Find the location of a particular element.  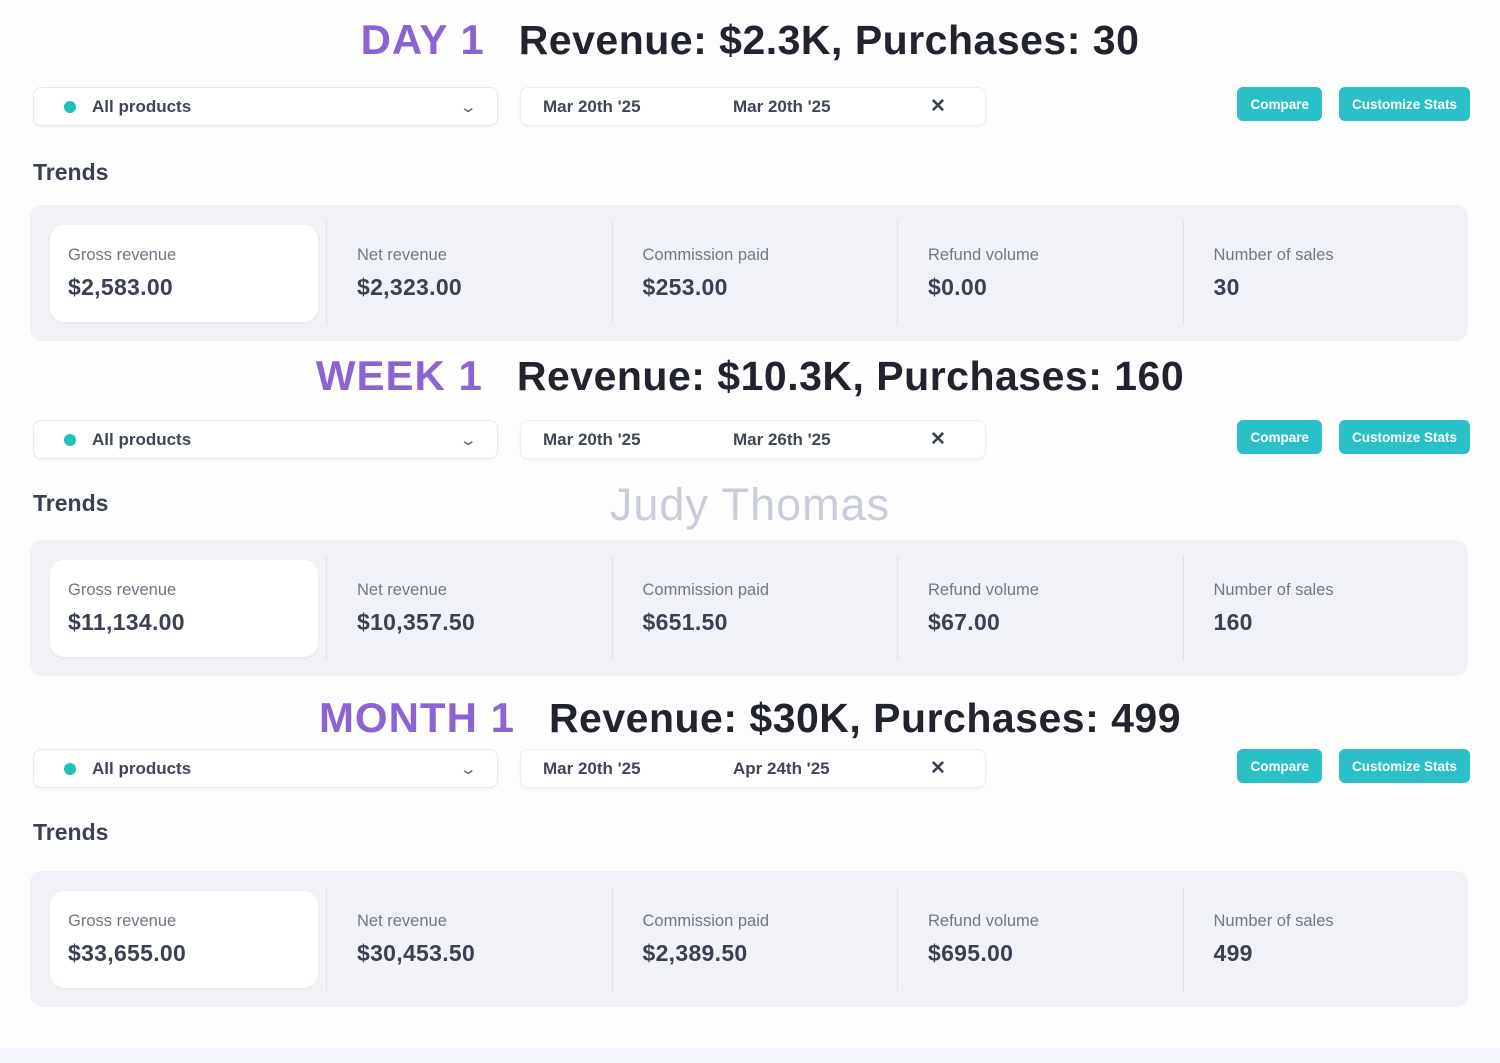

stat-refund-volume: Refund volume $695.00 is located at coordinates (1040, 939).